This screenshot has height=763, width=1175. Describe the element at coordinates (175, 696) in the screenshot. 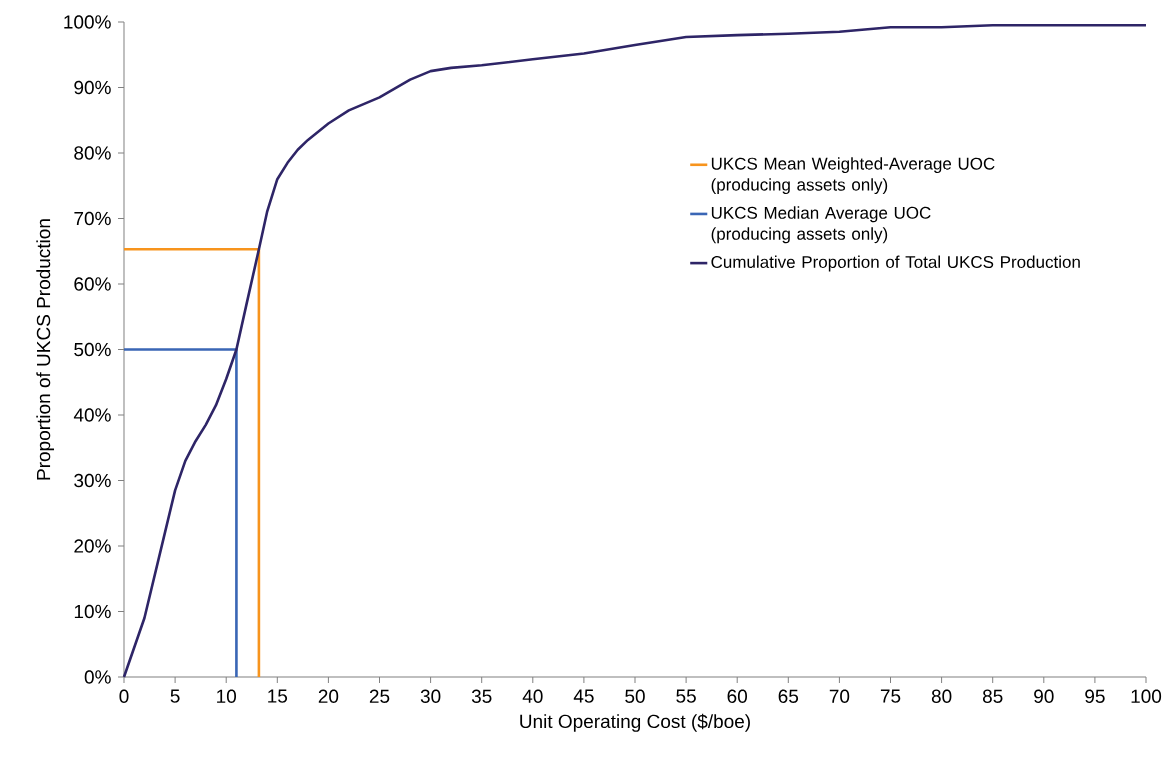

I see `x-tick-label: 5` at that location.